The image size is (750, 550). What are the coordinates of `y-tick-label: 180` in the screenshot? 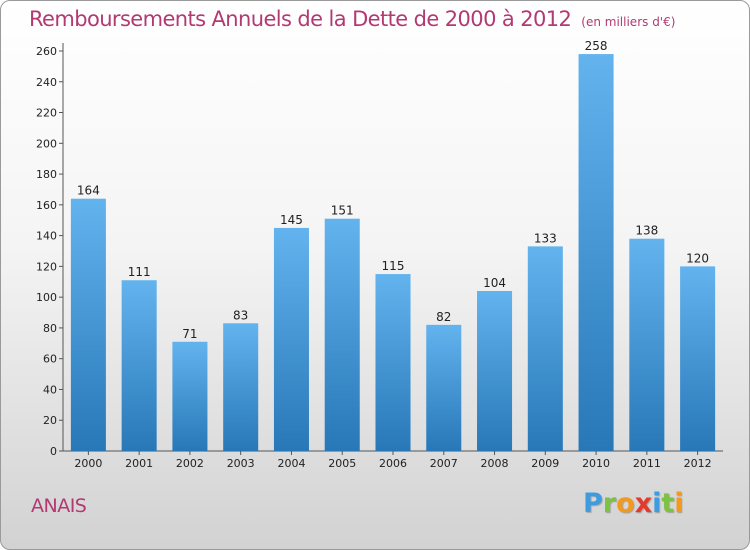 It's located at (46, 174).